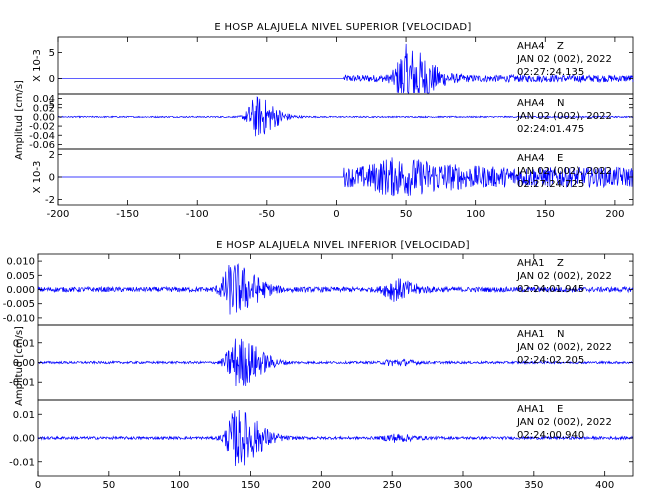 The height and width of the screenshot is (500, 650). Describe the element at coordinates (50, 105) in the screenshot. I see `y-tick-label: -5` at that location.